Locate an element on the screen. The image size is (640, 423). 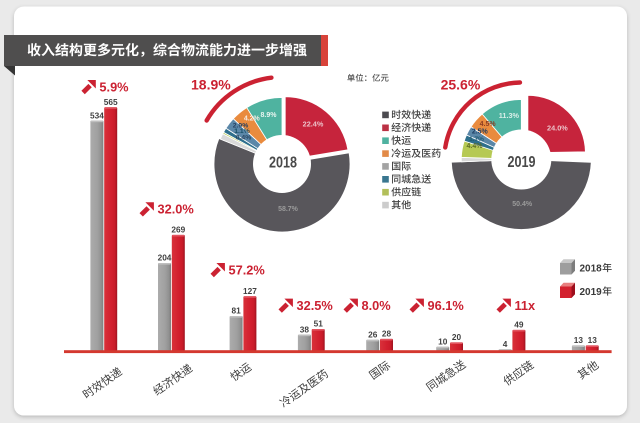
svg-text: 4.2% is located at coordinates (252, 118).